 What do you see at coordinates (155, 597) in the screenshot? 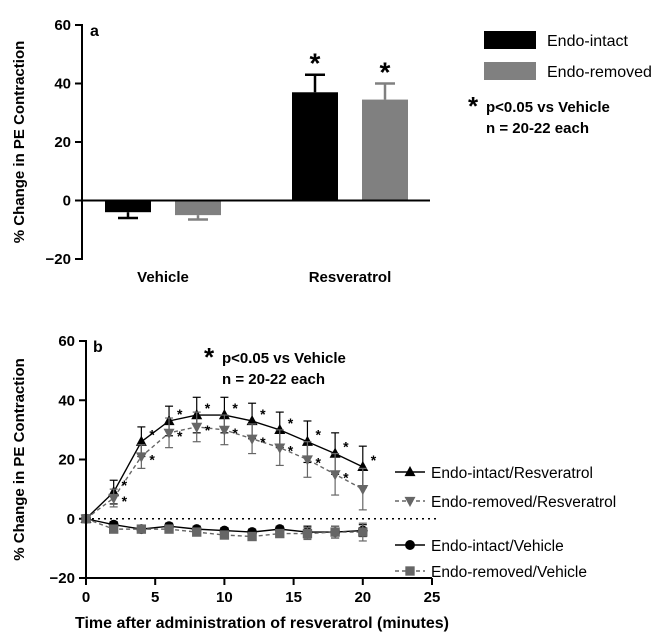
I see `x-tick-label: 5` at bounding box center [155, 597].